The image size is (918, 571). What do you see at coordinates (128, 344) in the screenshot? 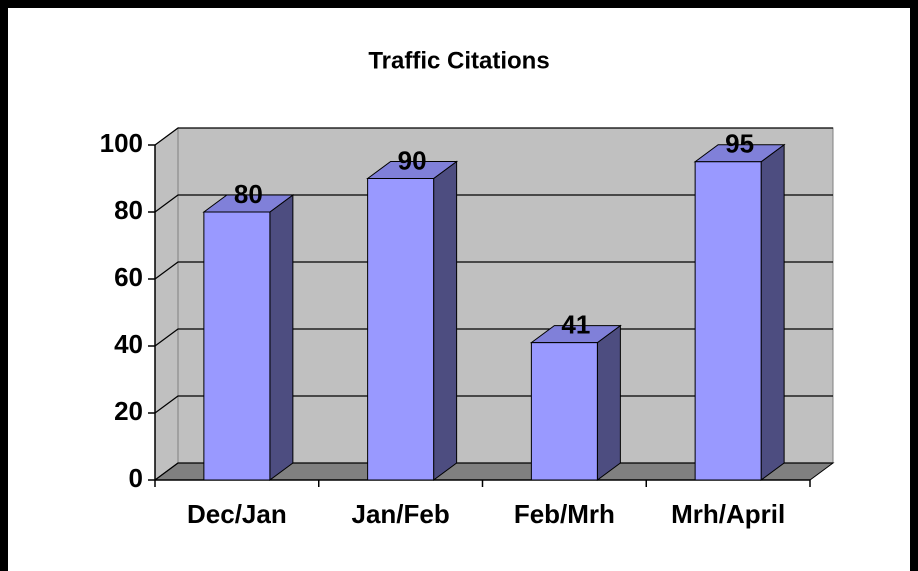
I see `y-tick-label: 40` at bounding box center [128, 344].